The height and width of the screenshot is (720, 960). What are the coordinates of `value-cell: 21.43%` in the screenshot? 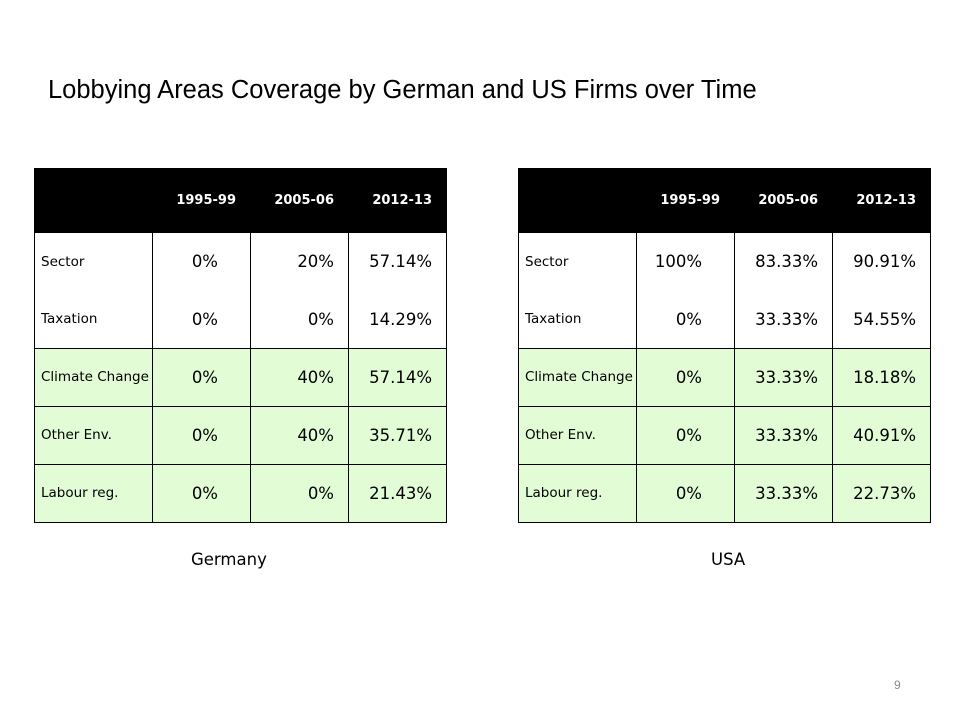 It's located at (397, 493).